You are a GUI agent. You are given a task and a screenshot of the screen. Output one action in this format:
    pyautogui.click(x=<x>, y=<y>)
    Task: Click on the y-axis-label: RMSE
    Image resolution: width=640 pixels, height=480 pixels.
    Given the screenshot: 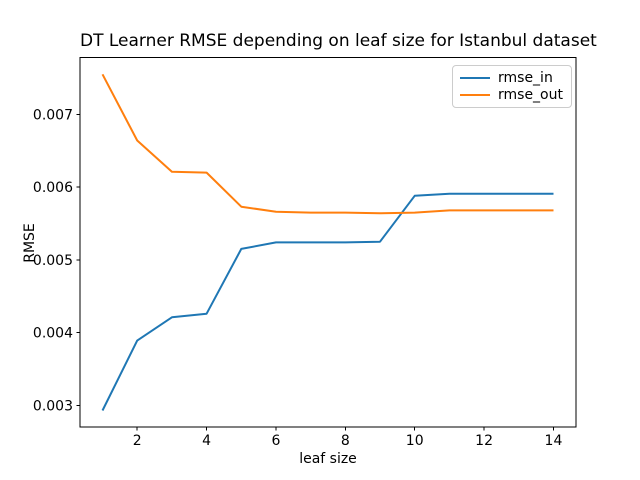 What is the action you would take?
    pyautogui.click(x=30, y=243)
    